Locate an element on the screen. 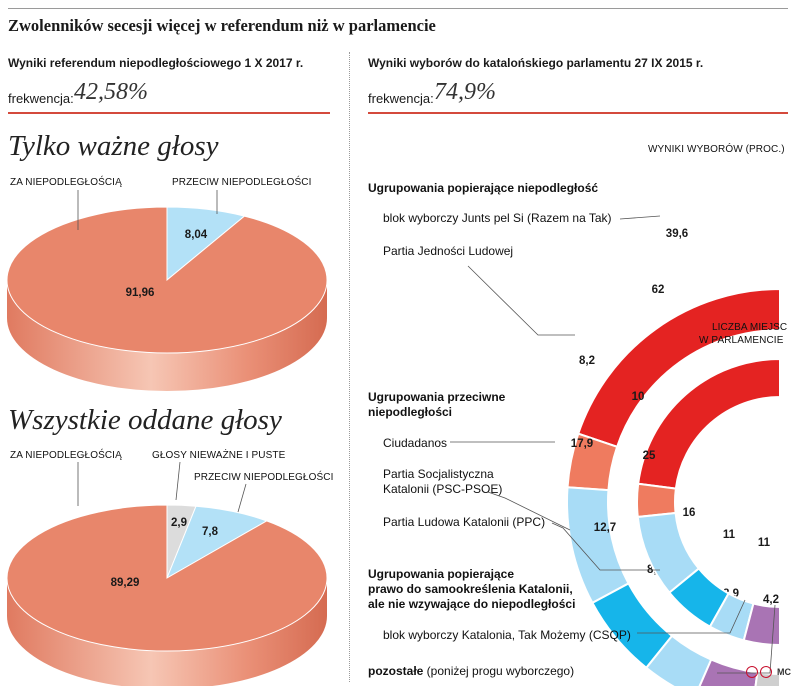  pie2-invalid-label: GŁOSY NIEWAŻNE I PUSTE is located at coordinates (219, 455).